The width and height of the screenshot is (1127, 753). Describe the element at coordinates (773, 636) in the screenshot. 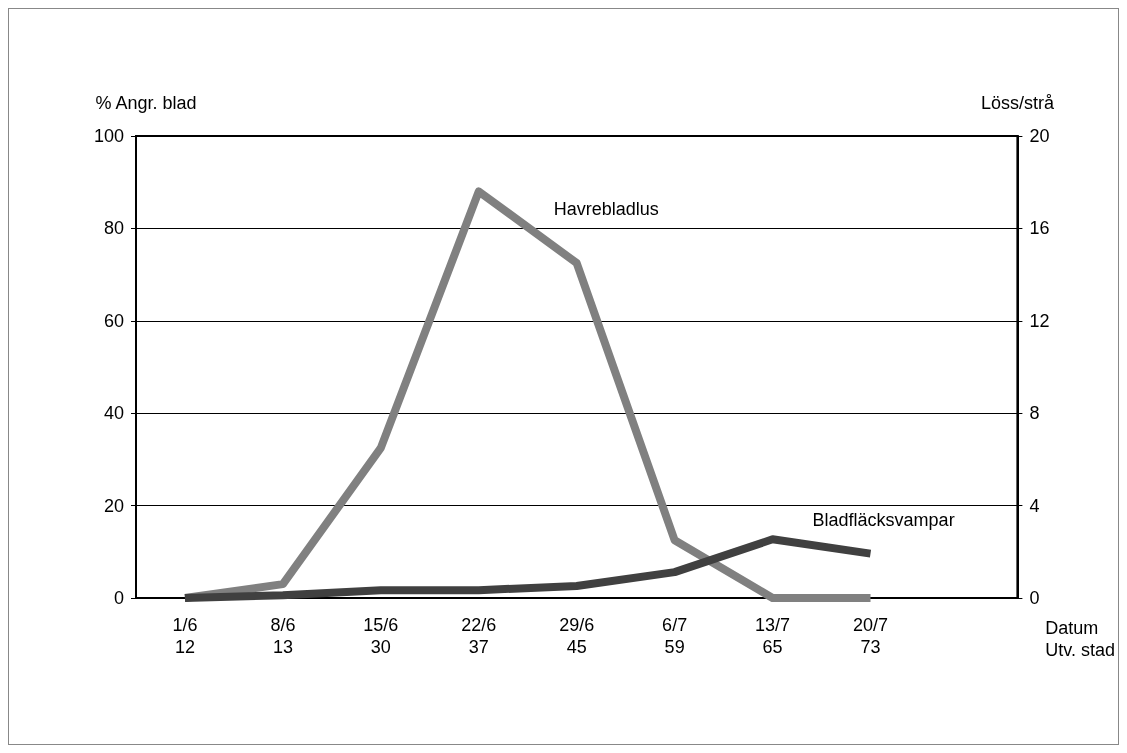

I see `x-tick-label: 13/7 65` at that location.